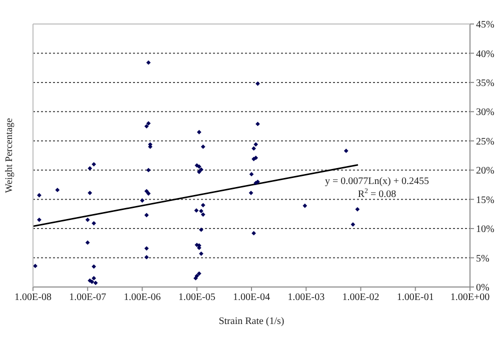 The width and height of the screenshot is (500, 340). Describe the element at coordinates (483, 288) in the screenshot. I see `y-tick-label: 0%` at that location.